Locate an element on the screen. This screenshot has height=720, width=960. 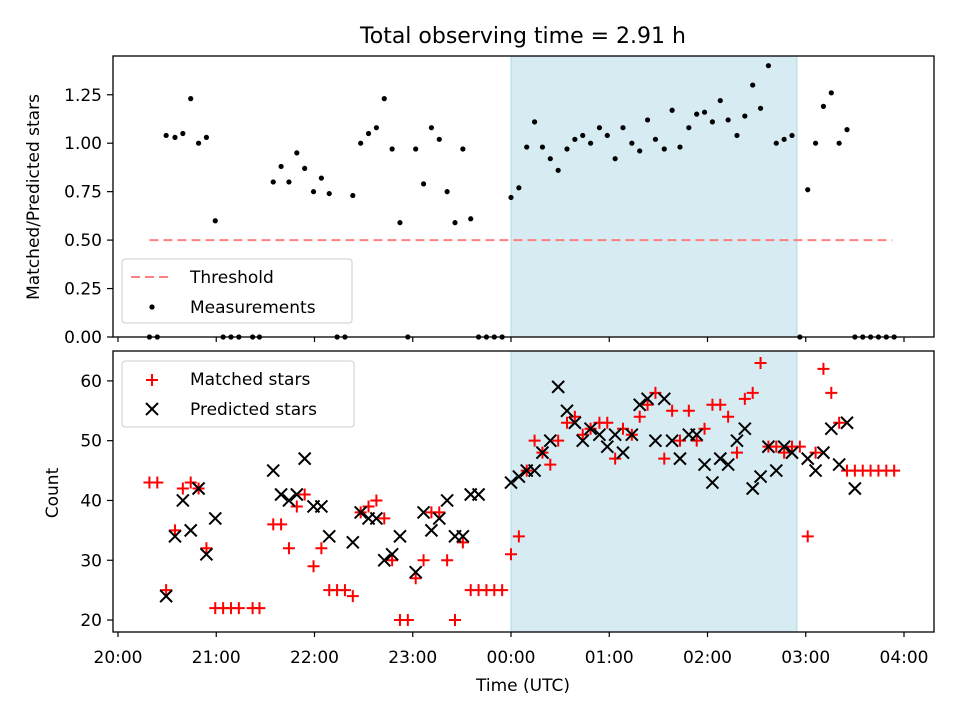
bottom-y-axis: 20 30 40 50 60 is located at coordinates (96, 501).